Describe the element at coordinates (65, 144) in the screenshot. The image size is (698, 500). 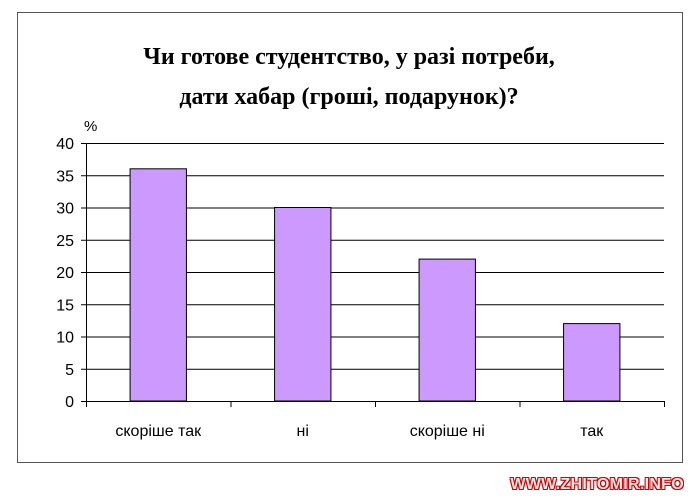
I see `y-tick-label: 40` at that location.